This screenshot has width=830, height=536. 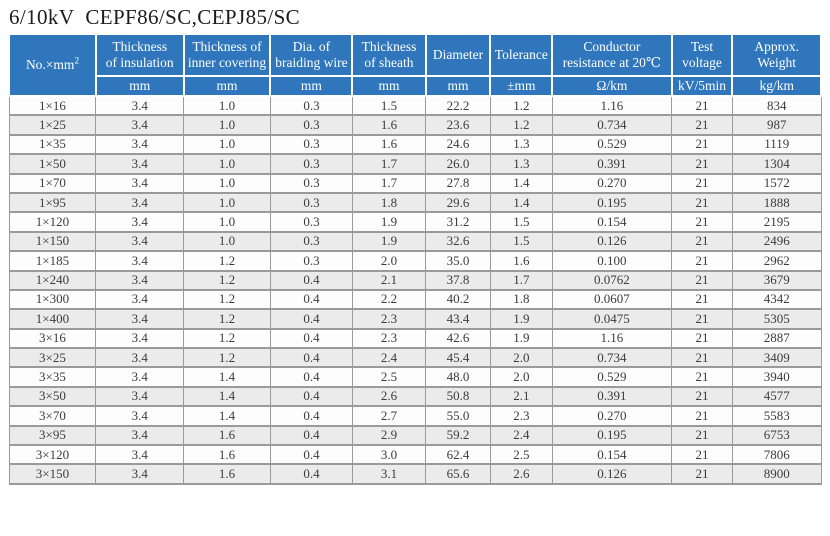 I want to click on table-row: 1×50 3.4 1.0 0.3 1.7 26.0 1.3 0.391 21 1304, so click(x=415, y=163).